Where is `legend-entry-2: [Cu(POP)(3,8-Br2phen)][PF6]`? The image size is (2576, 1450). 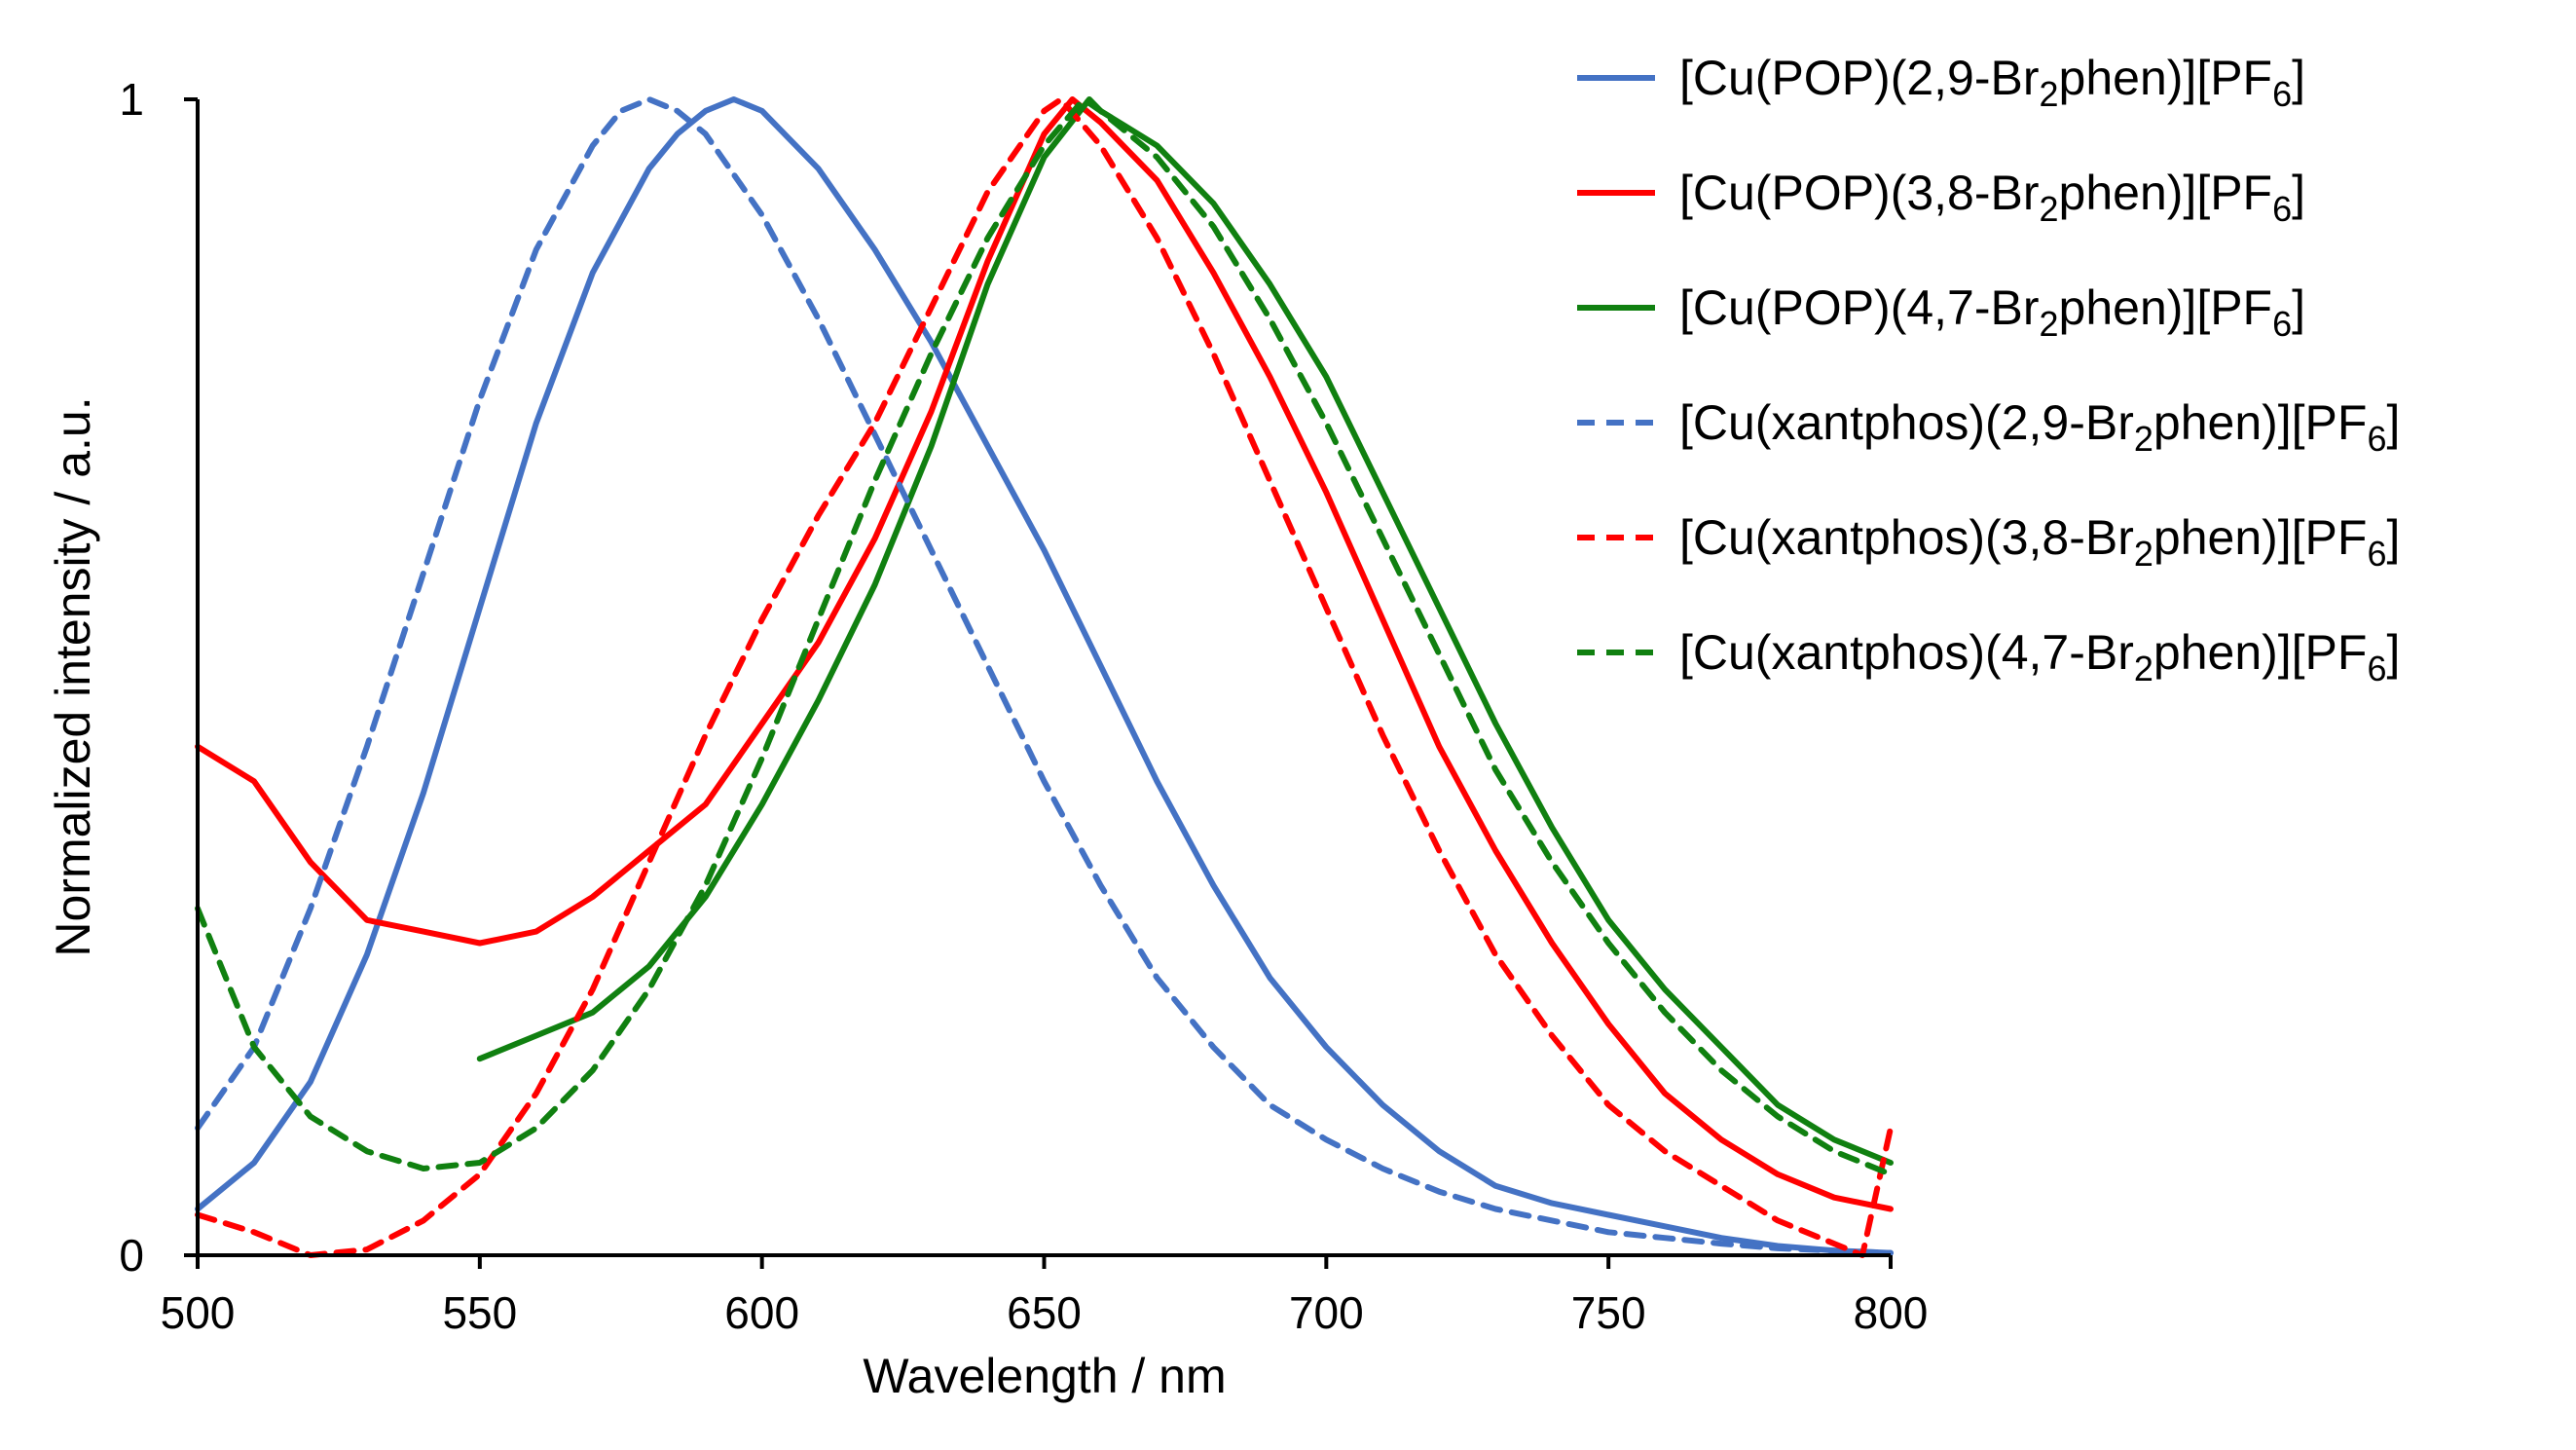
legend-entry-2: [Cu(POP)(3,8-Br2phen)][PF6] is located at coordinates (1941, 198).